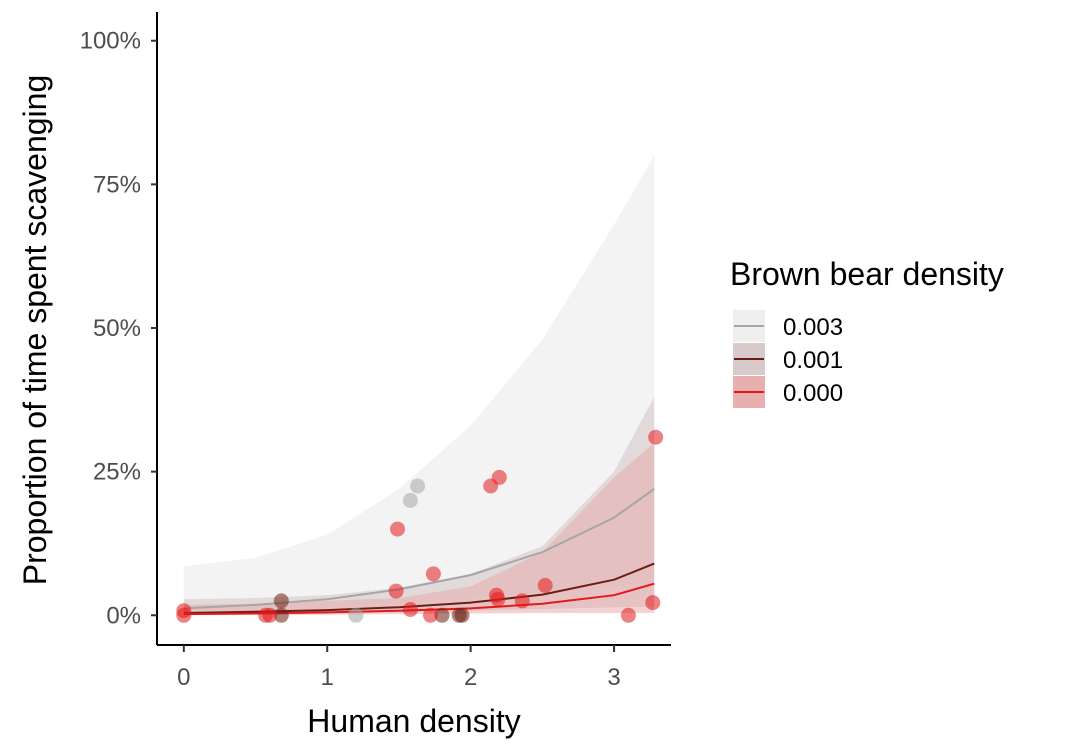  I want to click on y-tick-label: 75%, so click(117, 184).